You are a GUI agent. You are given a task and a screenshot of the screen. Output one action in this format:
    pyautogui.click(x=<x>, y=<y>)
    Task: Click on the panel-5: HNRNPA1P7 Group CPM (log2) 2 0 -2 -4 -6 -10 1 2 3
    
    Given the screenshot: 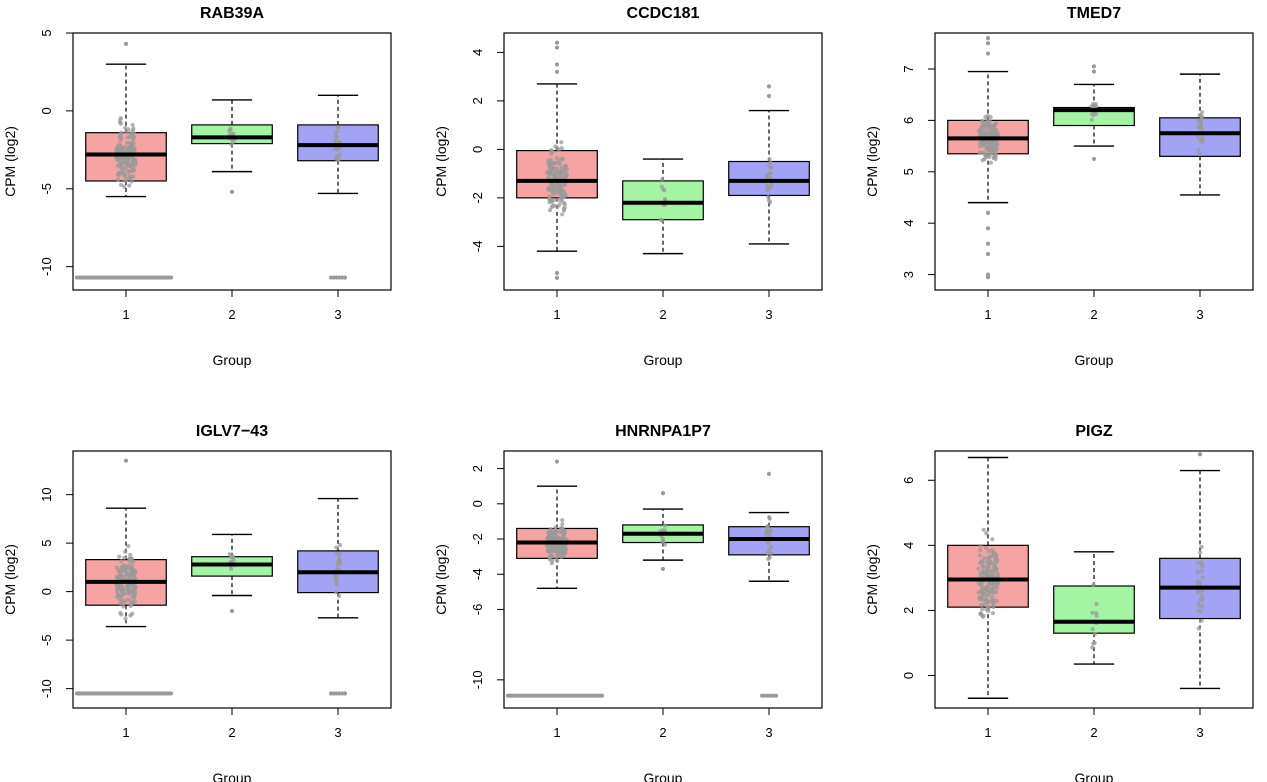 What is the action you would take?
    pyautogui.click(x=628, y=602)
    